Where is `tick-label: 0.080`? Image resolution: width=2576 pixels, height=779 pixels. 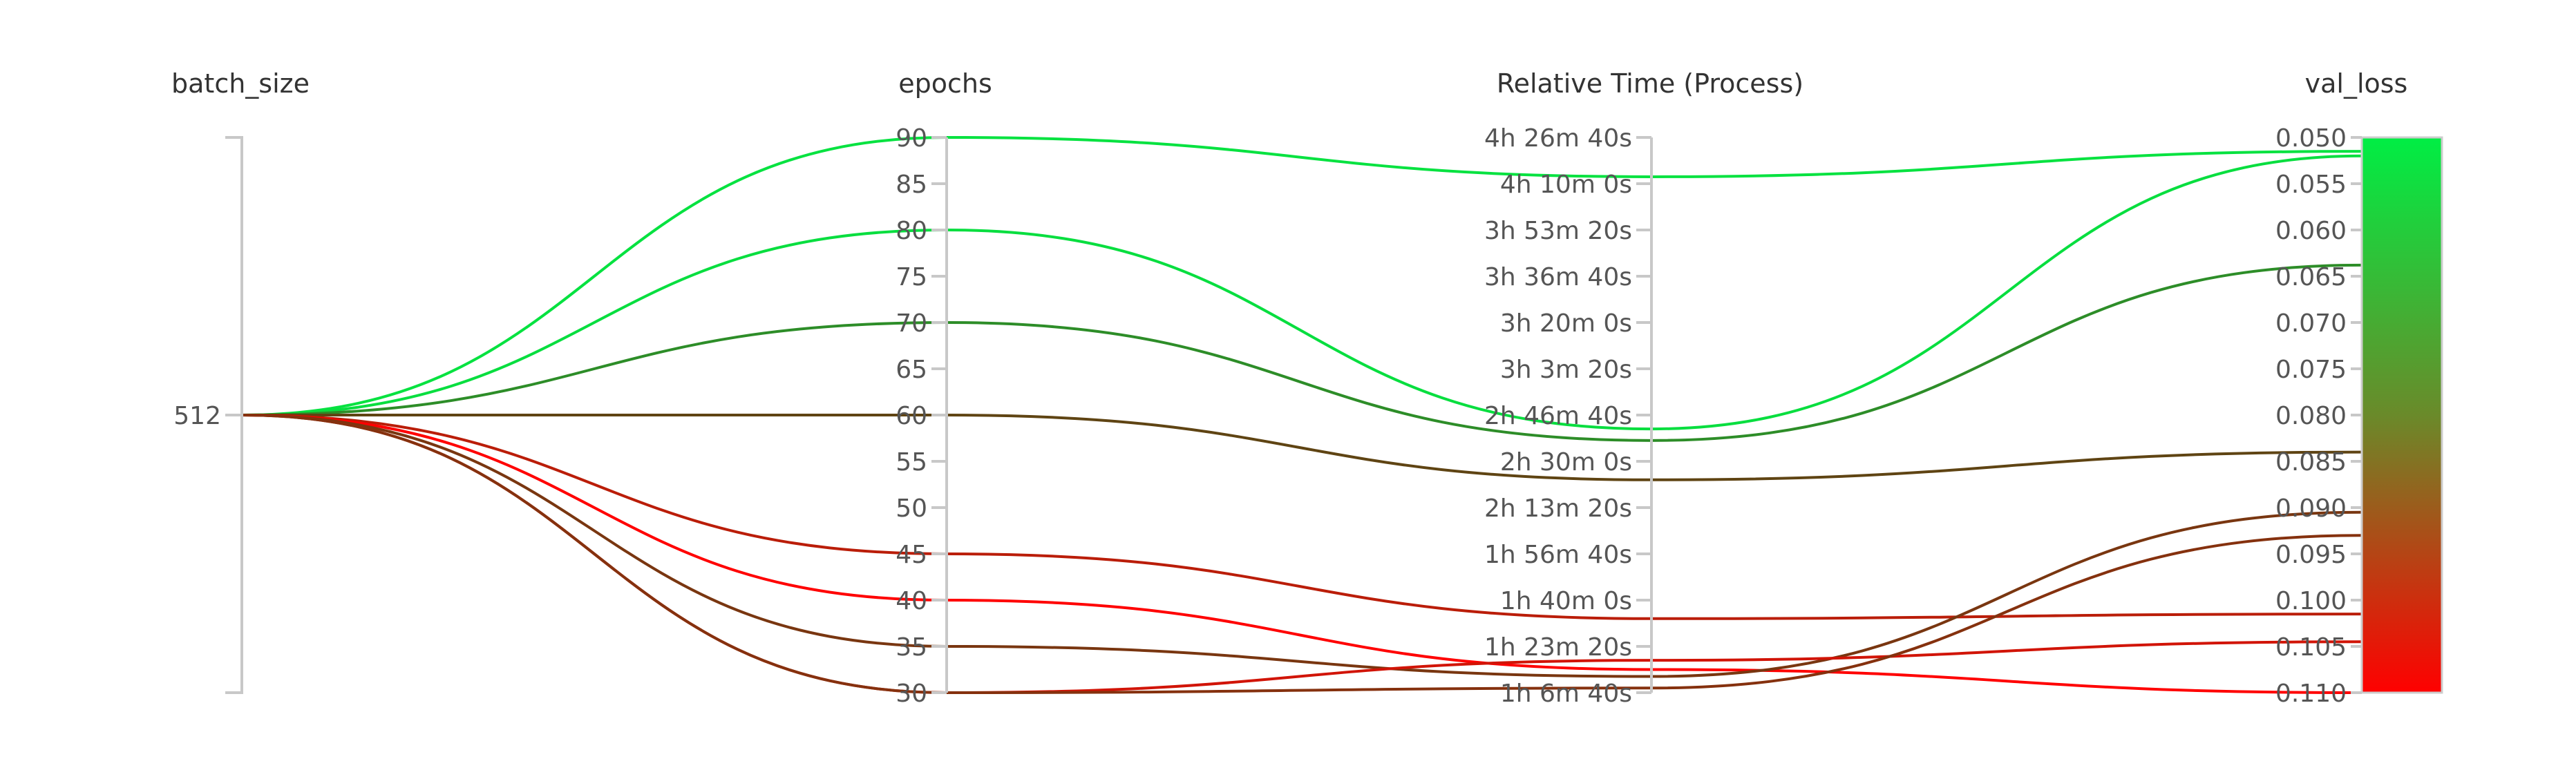
tick-label: 0.080 is located at coordinates (2311, 416).